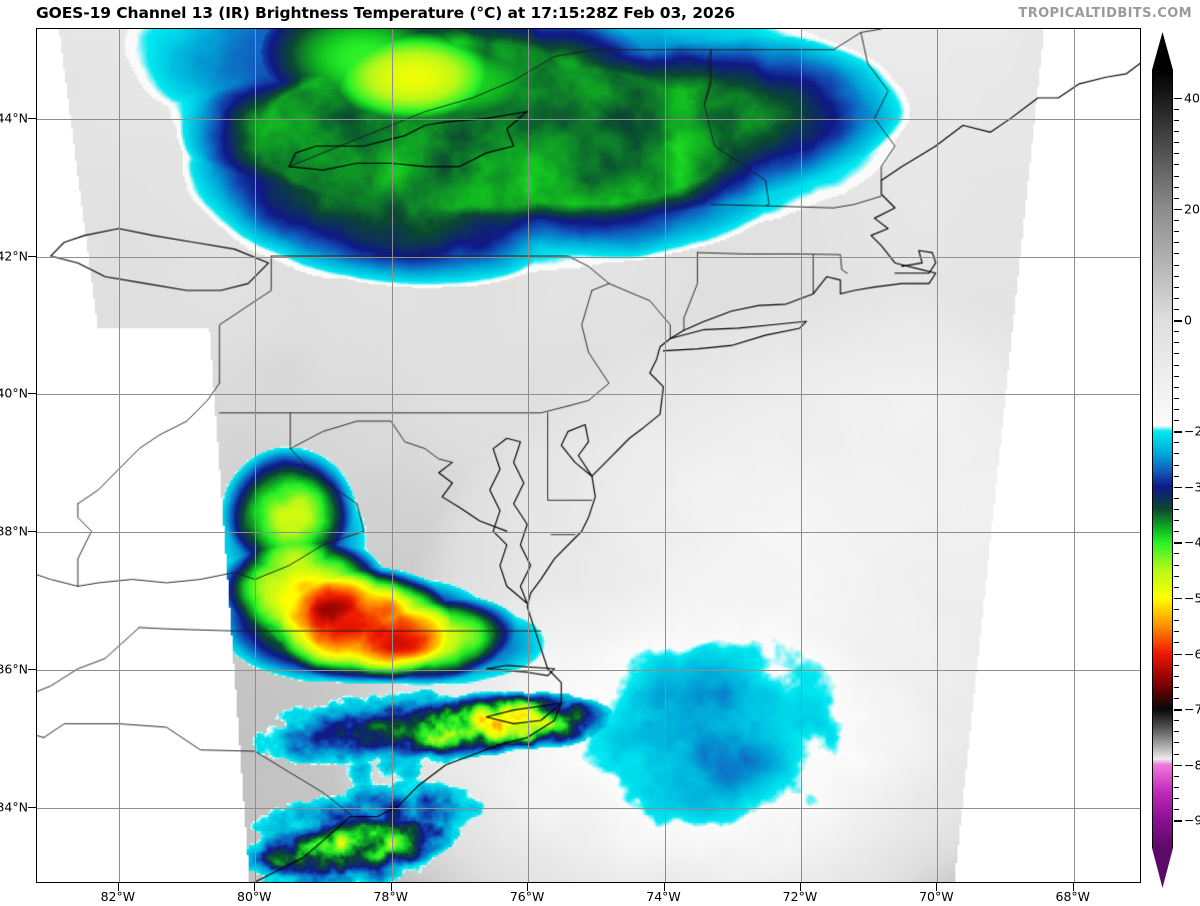 The width and height of the screenshot is (1200, 906). What do you see at coordinates (14, 531) in the screenshot?
I see `y-axis-label-38°N: 38°N` at bounding box center [14, 531].